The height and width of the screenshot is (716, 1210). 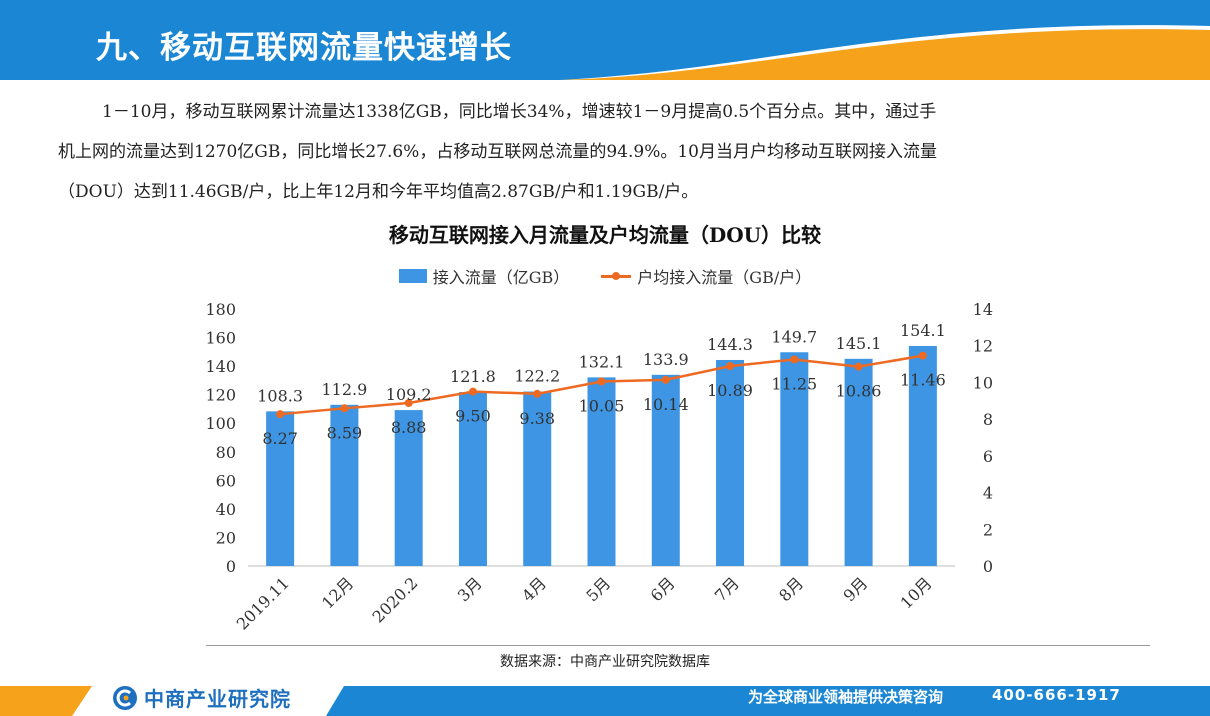 I want to click on y-right-tick-label: 4, so click(x=988, y=493).